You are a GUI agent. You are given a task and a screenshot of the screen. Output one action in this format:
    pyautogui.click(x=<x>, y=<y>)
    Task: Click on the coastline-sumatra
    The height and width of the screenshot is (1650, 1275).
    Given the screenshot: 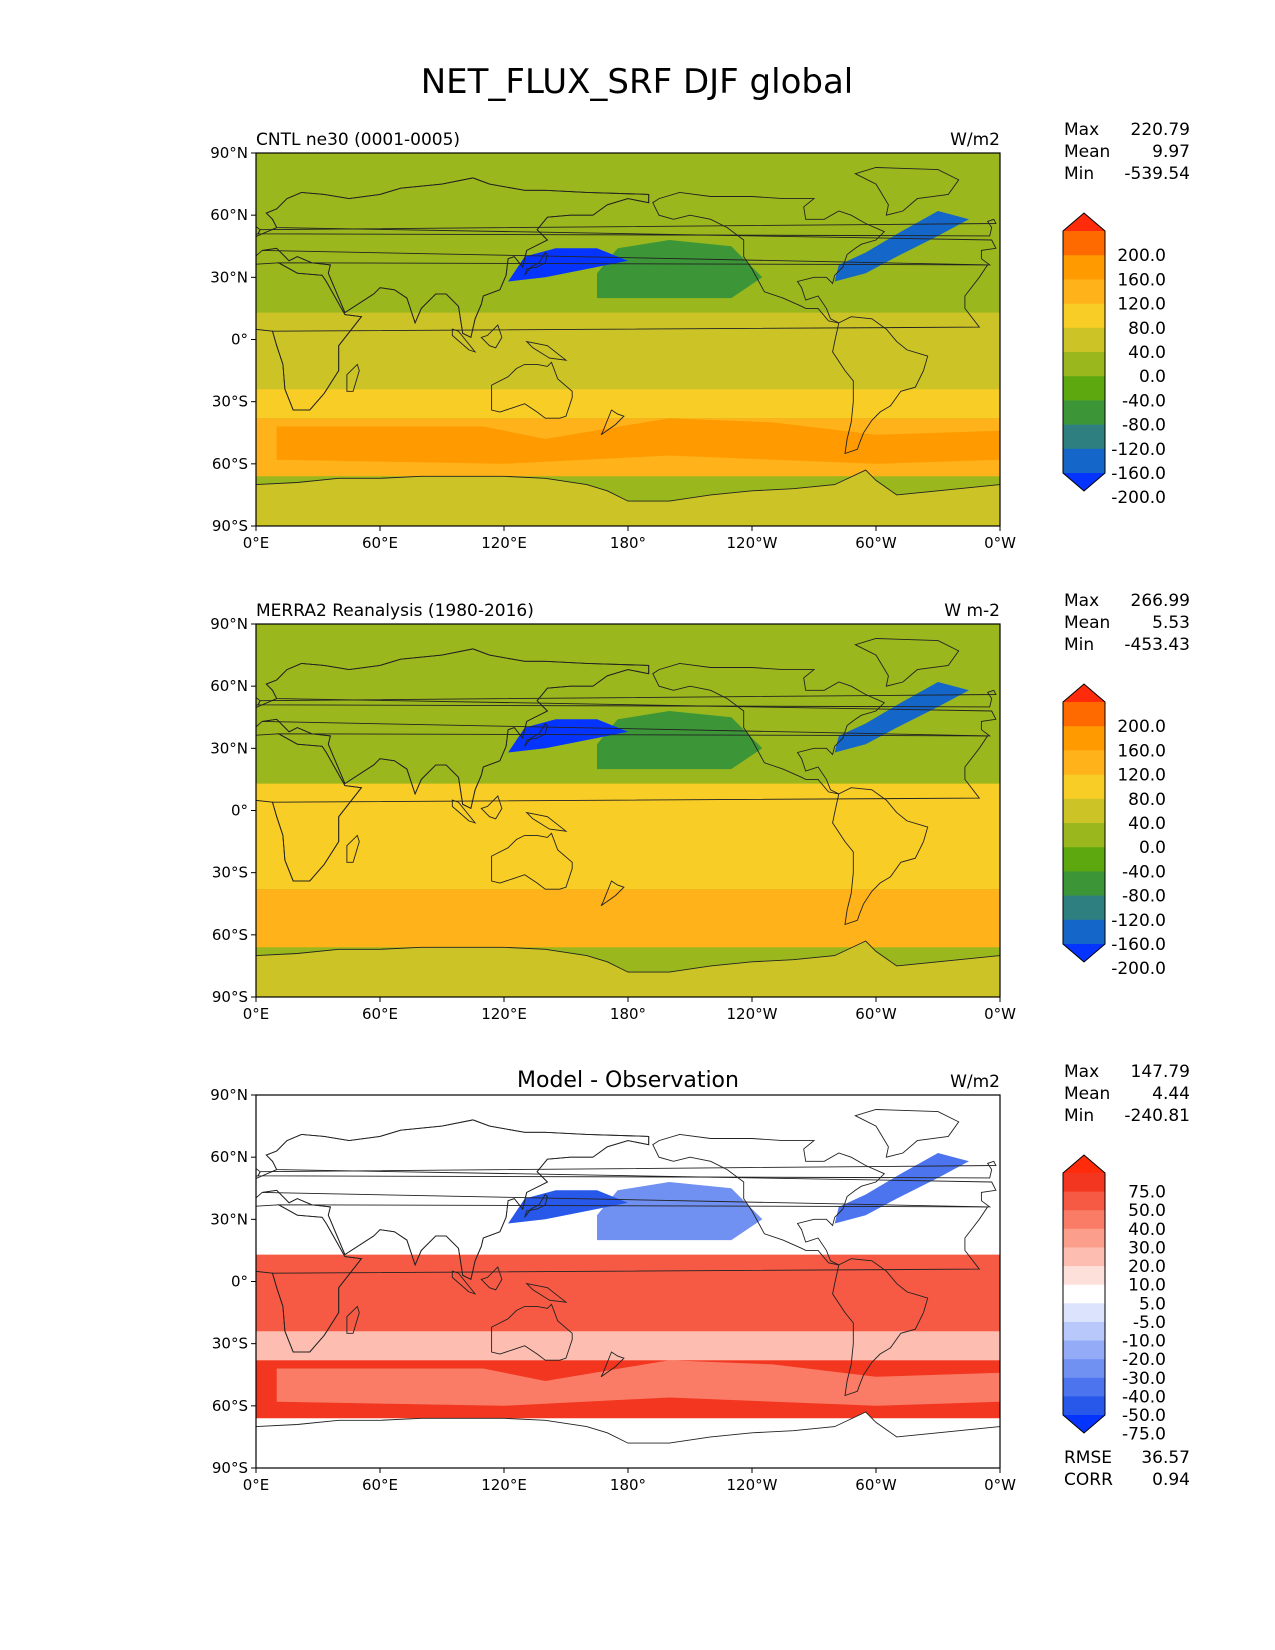 What is the action you would take?
    pyautogui.click(x=464, y=1282)
    